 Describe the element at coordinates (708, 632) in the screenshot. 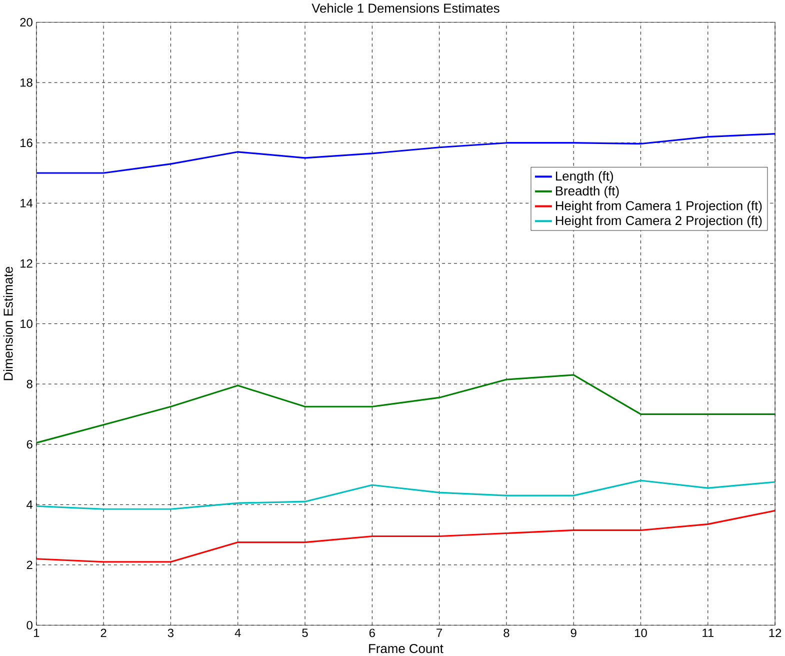

I see `x-tick-label: 11` at that location.